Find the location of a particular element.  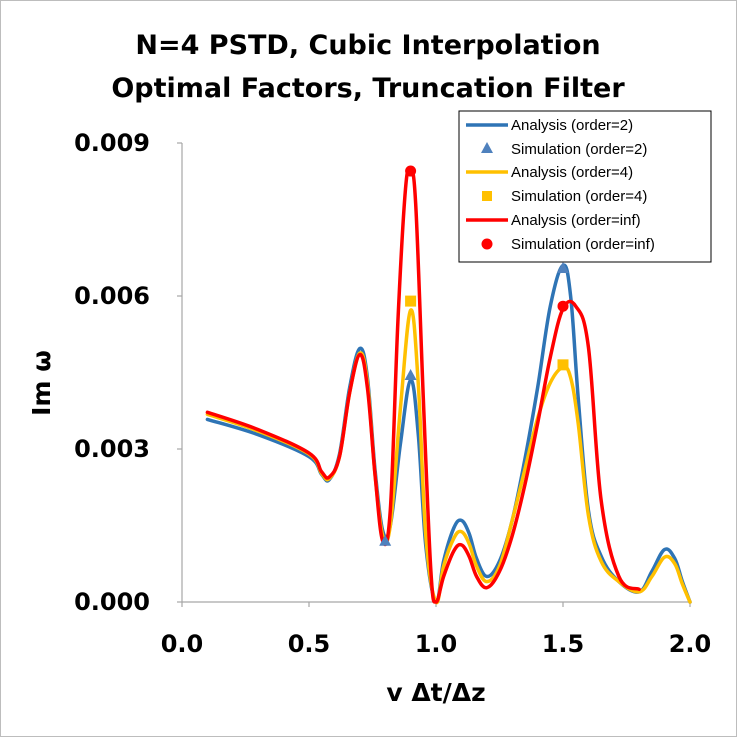

legend-swatch-circle is located at coordinates (487, 244).